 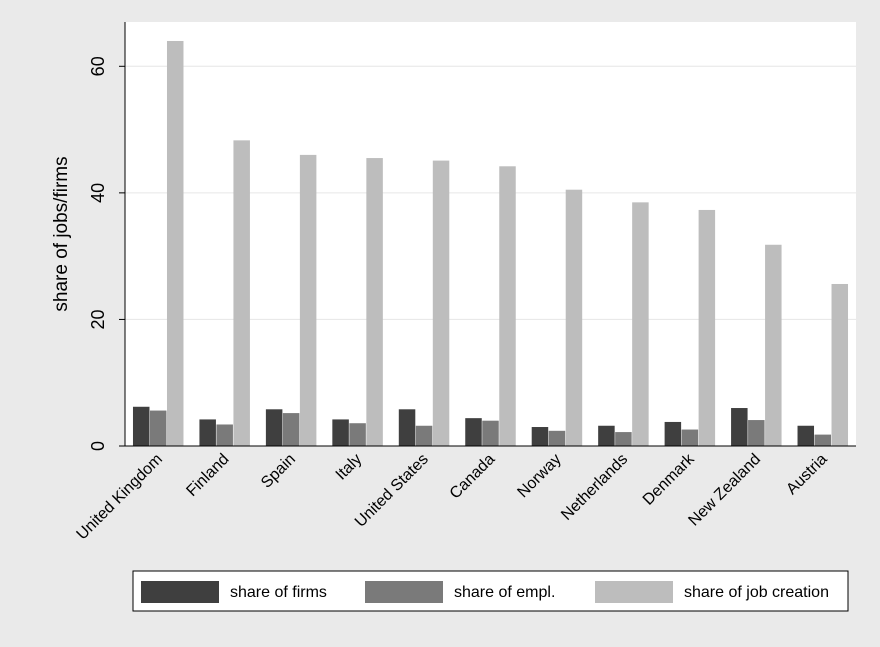 What do you see at coordinates (349, 467) in the screenshot?
I see `x-tick-label: Italy` at bounding box center [349, 467].